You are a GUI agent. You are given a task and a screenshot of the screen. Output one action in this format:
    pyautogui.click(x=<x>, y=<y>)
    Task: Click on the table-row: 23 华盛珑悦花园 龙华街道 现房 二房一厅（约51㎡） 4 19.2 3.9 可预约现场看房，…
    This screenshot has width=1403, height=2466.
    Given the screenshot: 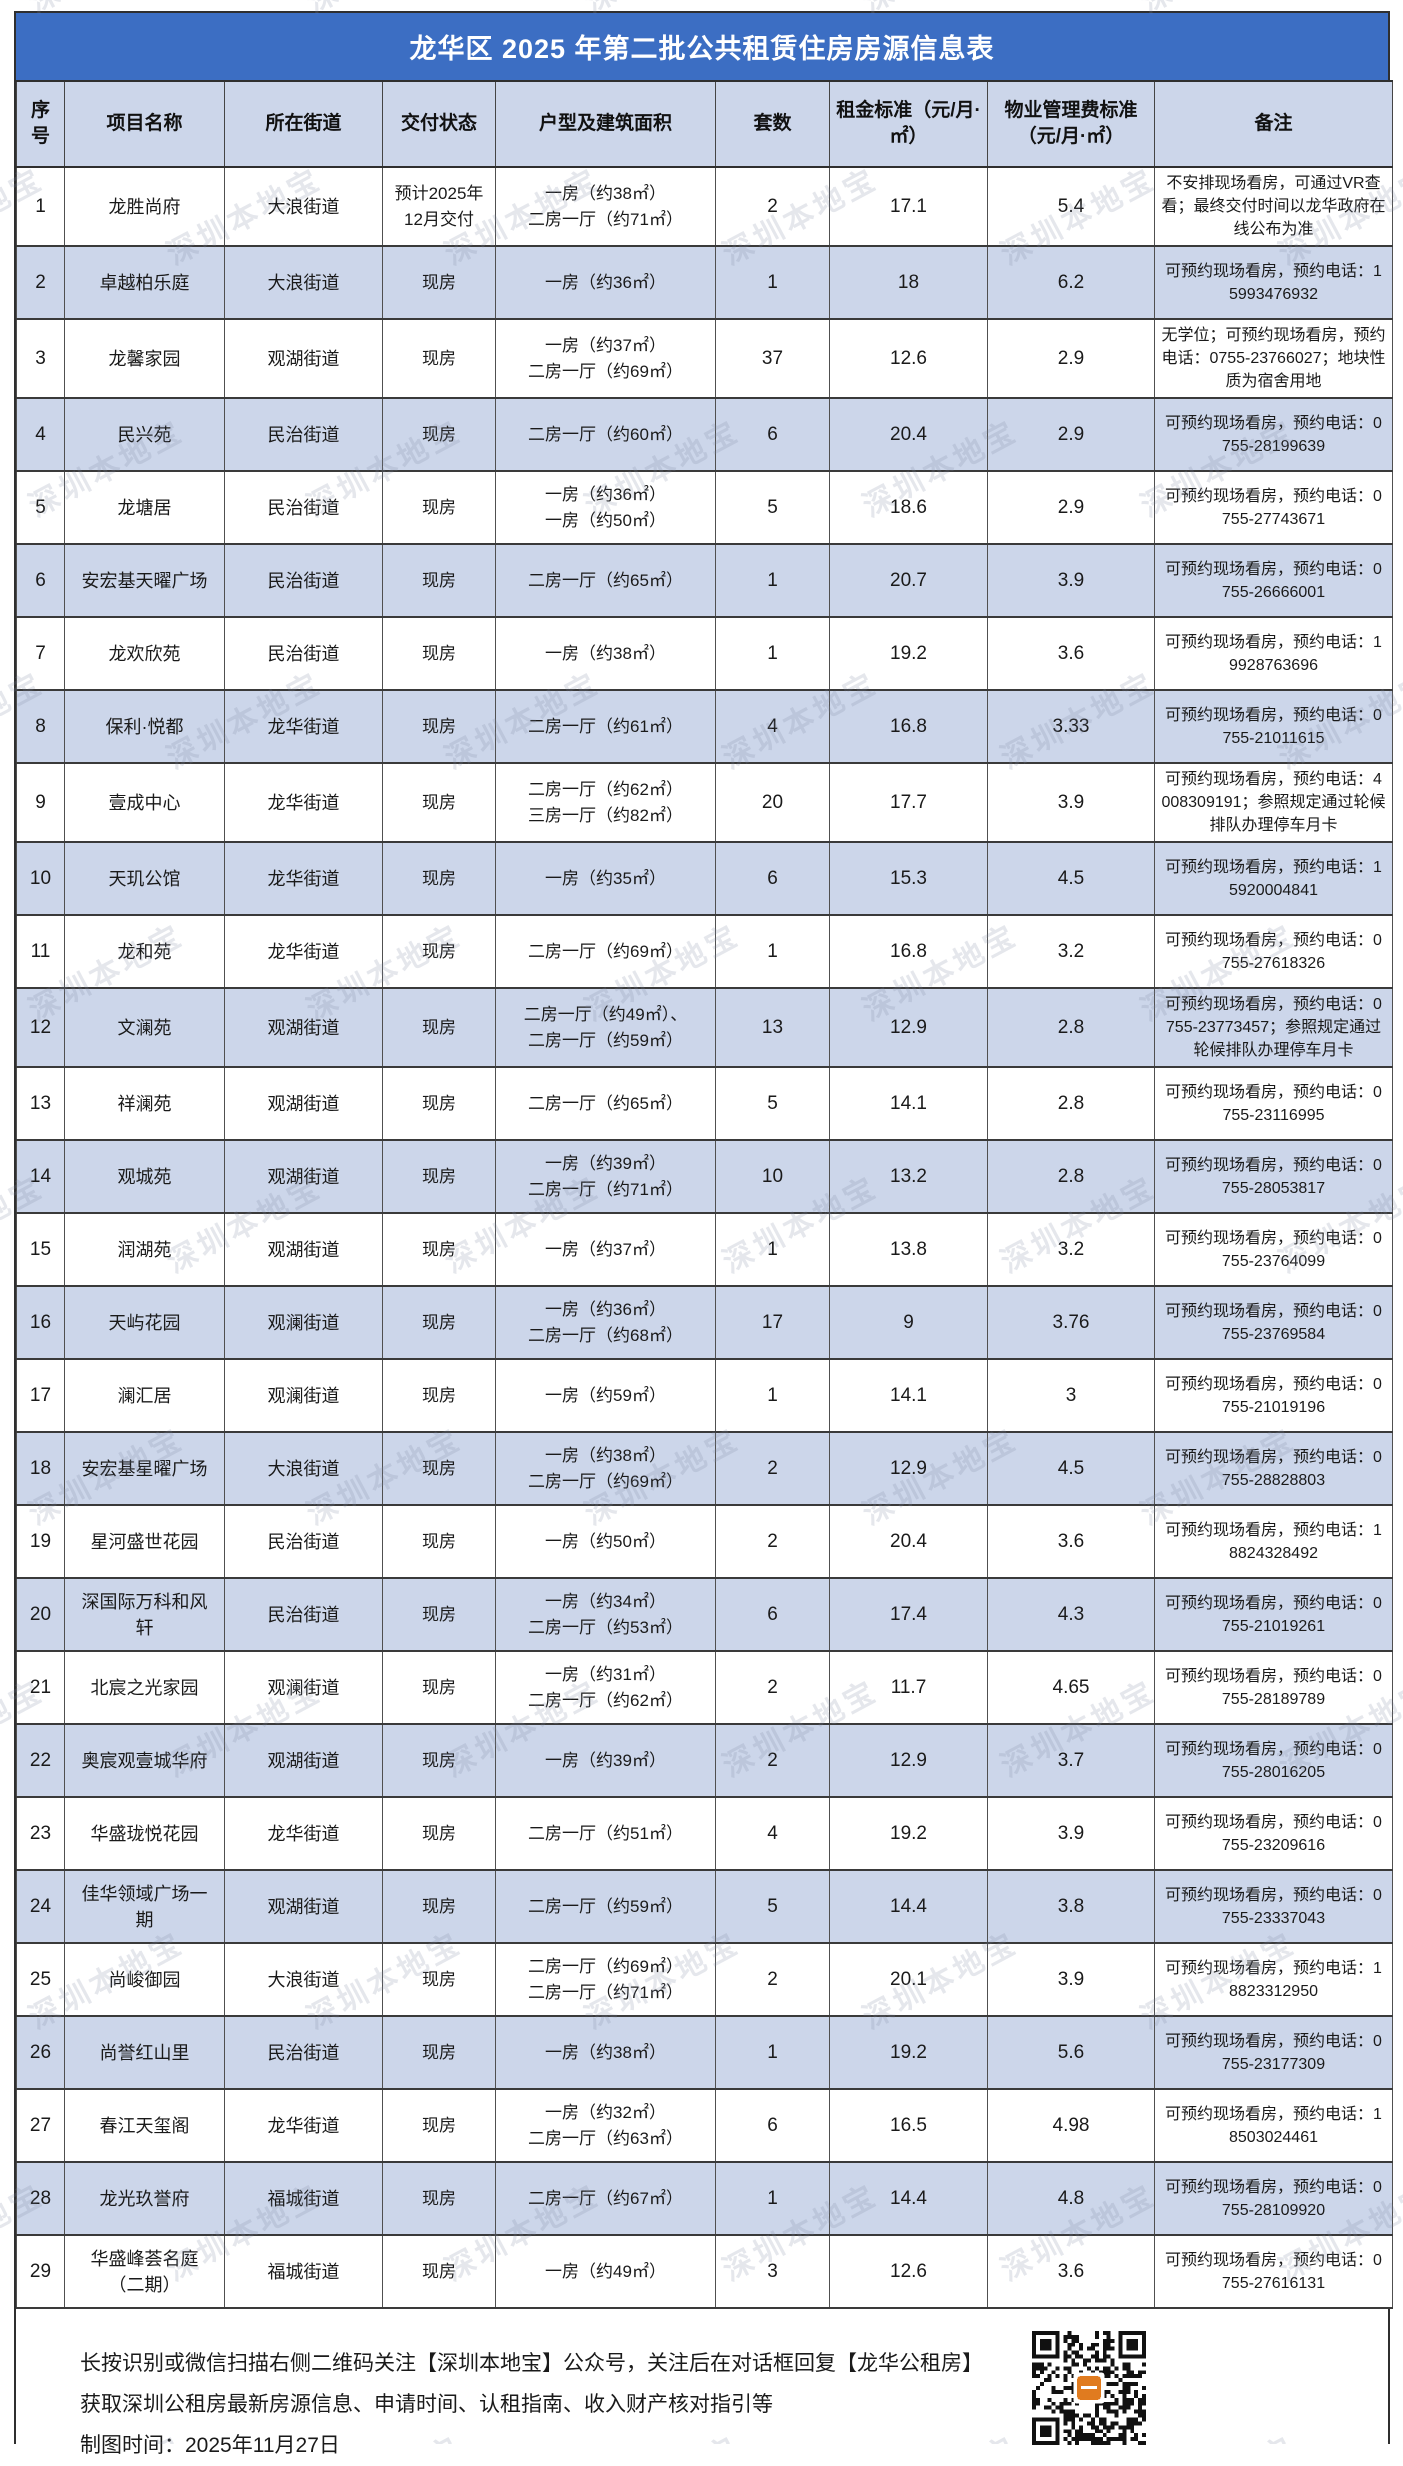 What is the action you would take?
    pyautogui.click(x=704, y=1833)
    